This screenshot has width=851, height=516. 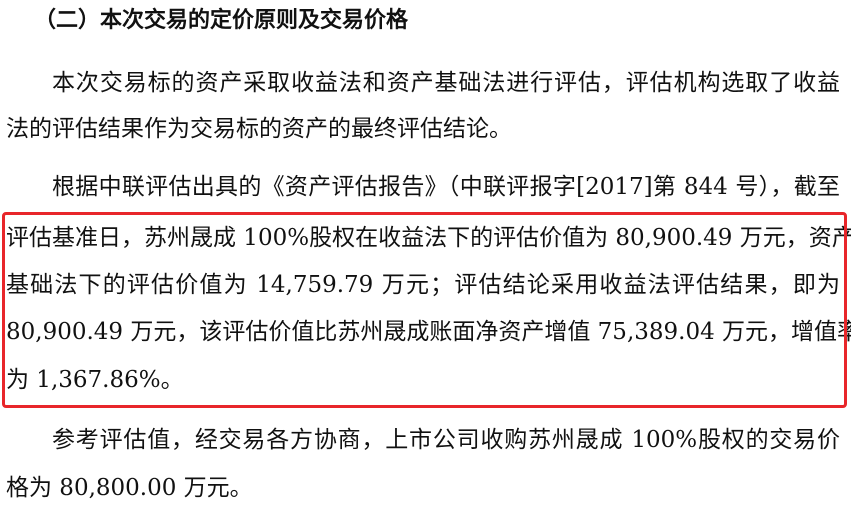 What do you see at coordinates (446, 440) in the screenshot?
I see `paragraph-3-line-1: 参考评估值，经交易各方协商，上市公司收购苏州晟成 100%股权的交易价` at bounding box center [446, 440].